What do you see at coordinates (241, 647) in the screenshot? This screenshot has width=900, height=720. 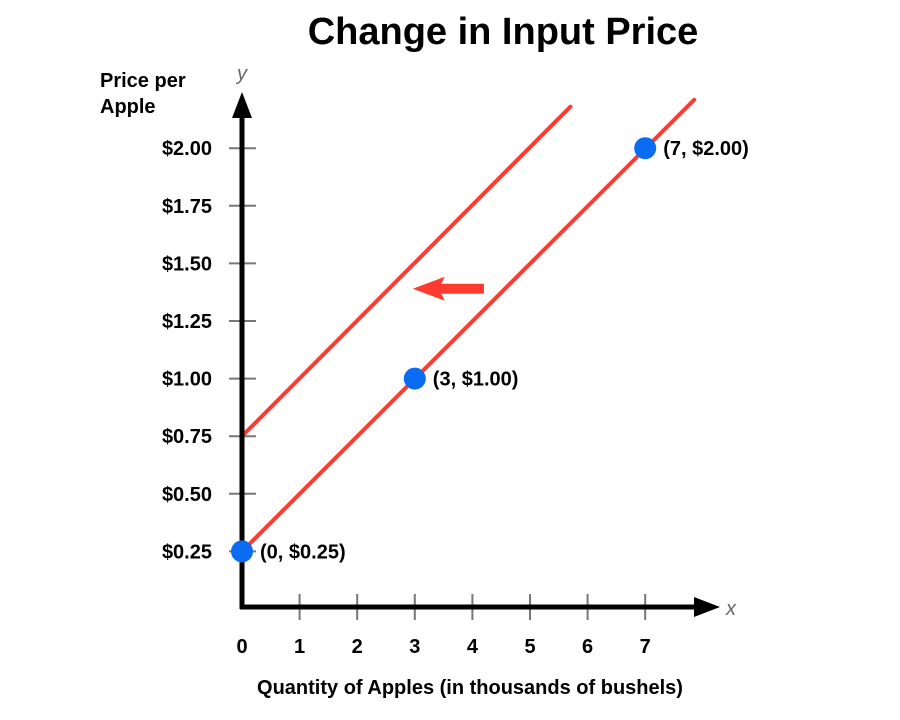 I see `x-tick-label: 0` at bounding box center [241, 647].